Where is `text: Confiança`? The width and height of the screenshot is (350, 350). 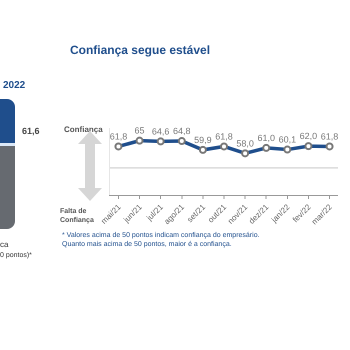 text: Confiança is located at coordinates (84, 129).